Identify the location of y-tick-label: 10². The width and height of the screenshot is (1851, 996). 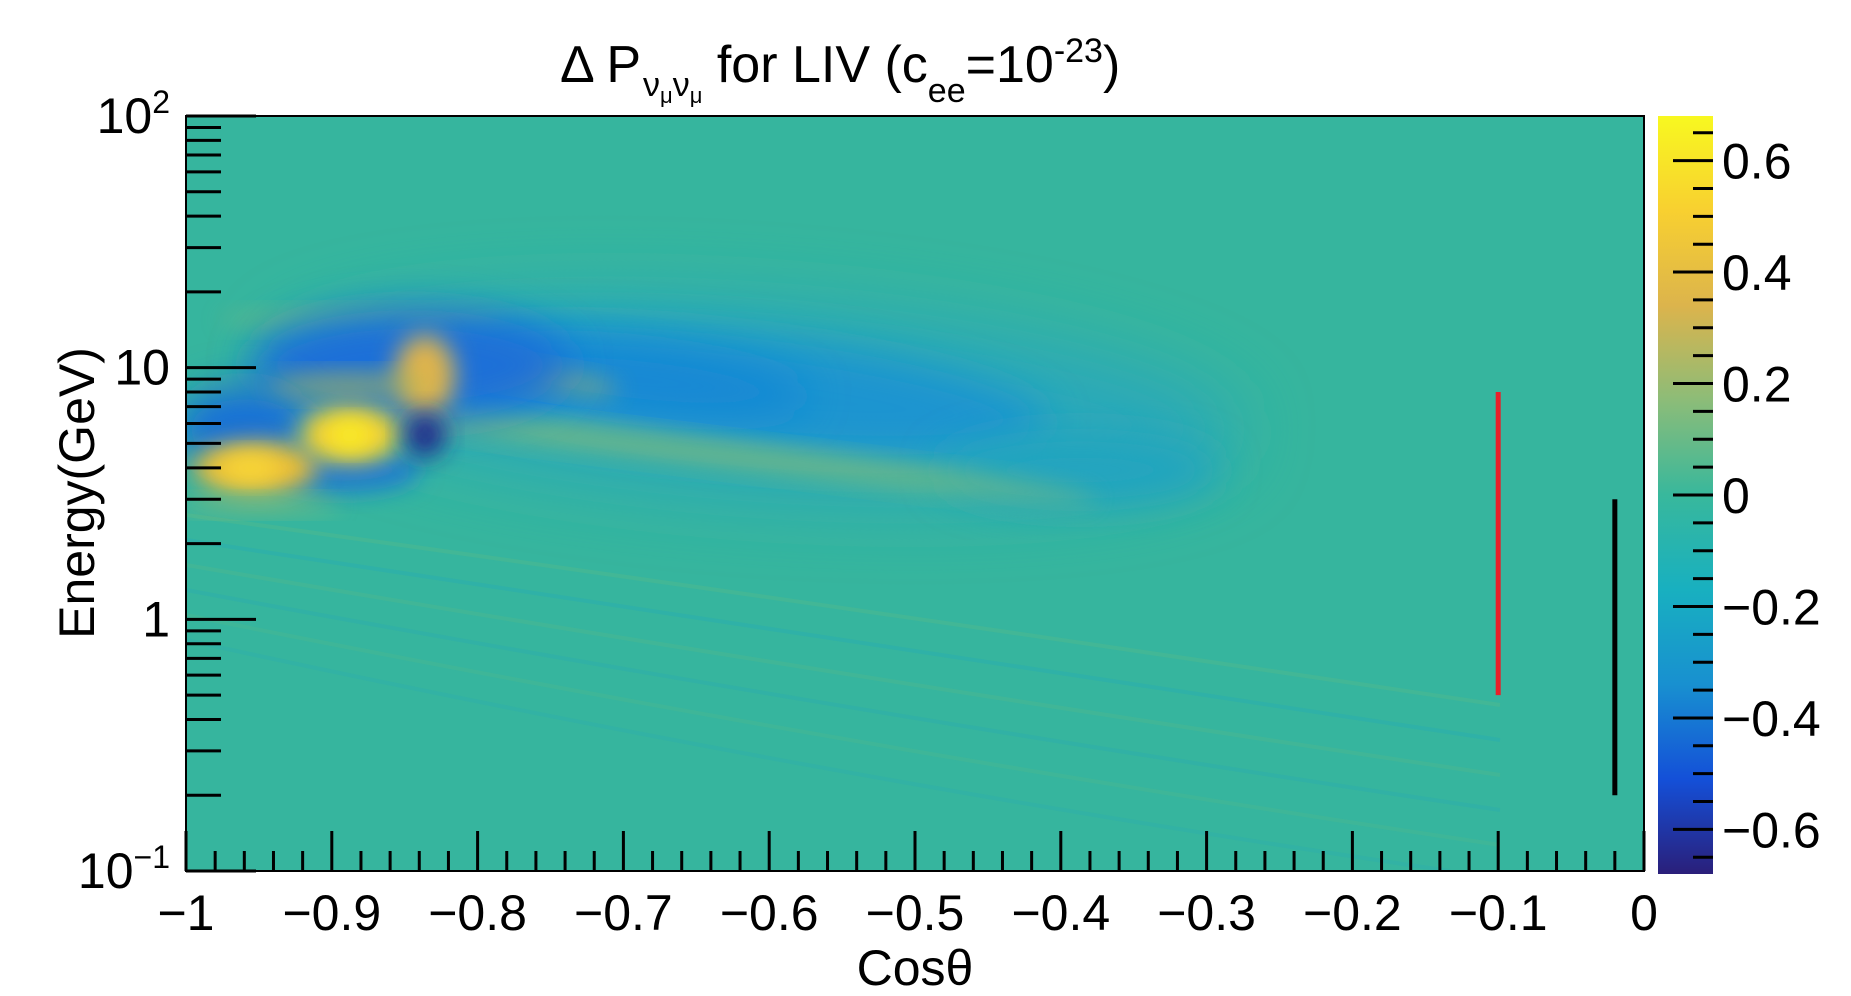
(133, 114).